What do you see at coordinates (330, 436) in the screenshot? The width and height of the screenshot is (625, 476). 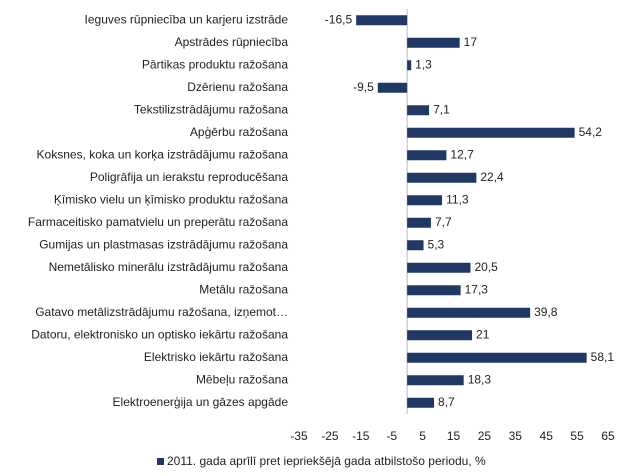 I see `x-tick-label: -25` at bounding box center [330, 436].